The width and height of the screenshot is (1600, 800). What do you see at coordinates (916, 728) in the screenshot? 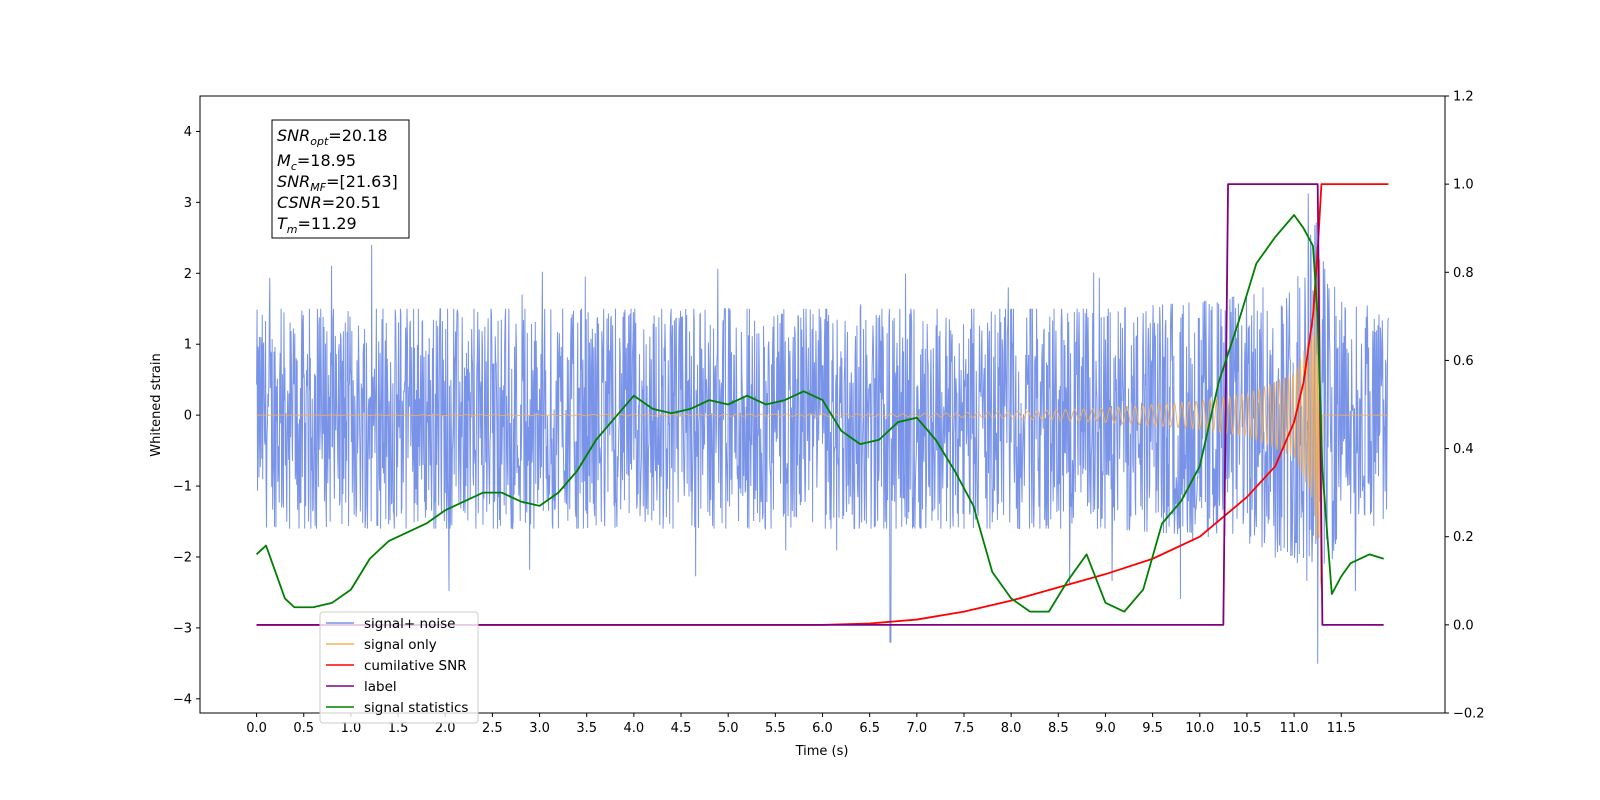
I see `x-tick-label: 7.0` at bounding box center [916, 728].